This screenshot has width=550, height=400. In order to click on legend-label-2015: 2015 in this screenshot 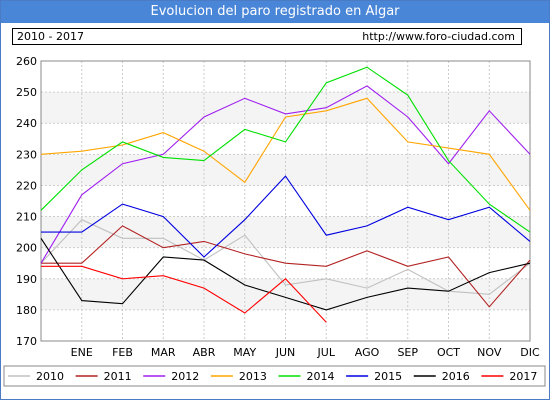, I will do `click(388, 376)`.